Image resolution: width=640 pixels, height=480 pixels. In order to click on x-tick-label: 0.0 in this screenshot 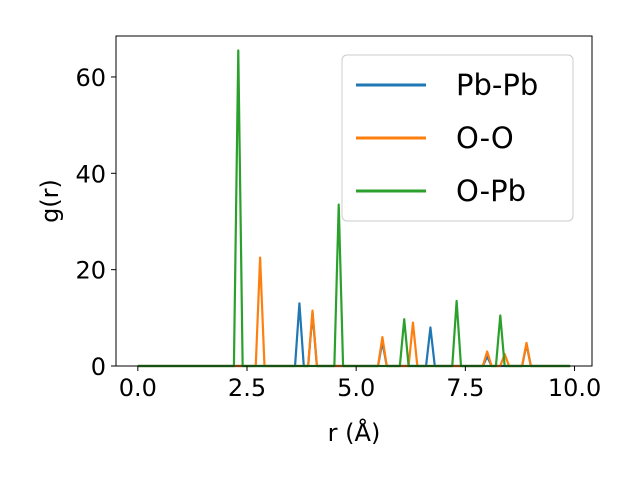, I will do `click(138, 388)`.